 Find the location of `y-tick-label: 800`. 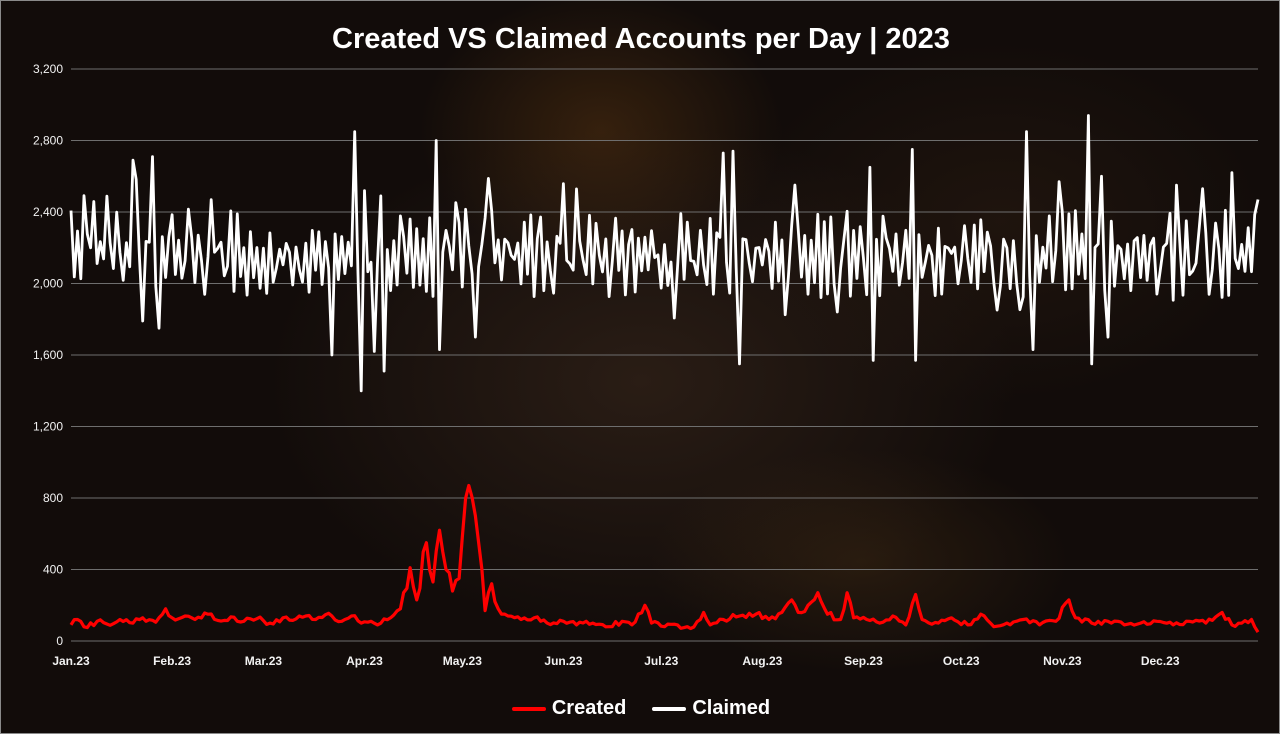

y-tick-label: 800 is located at coordinates (53, 498).